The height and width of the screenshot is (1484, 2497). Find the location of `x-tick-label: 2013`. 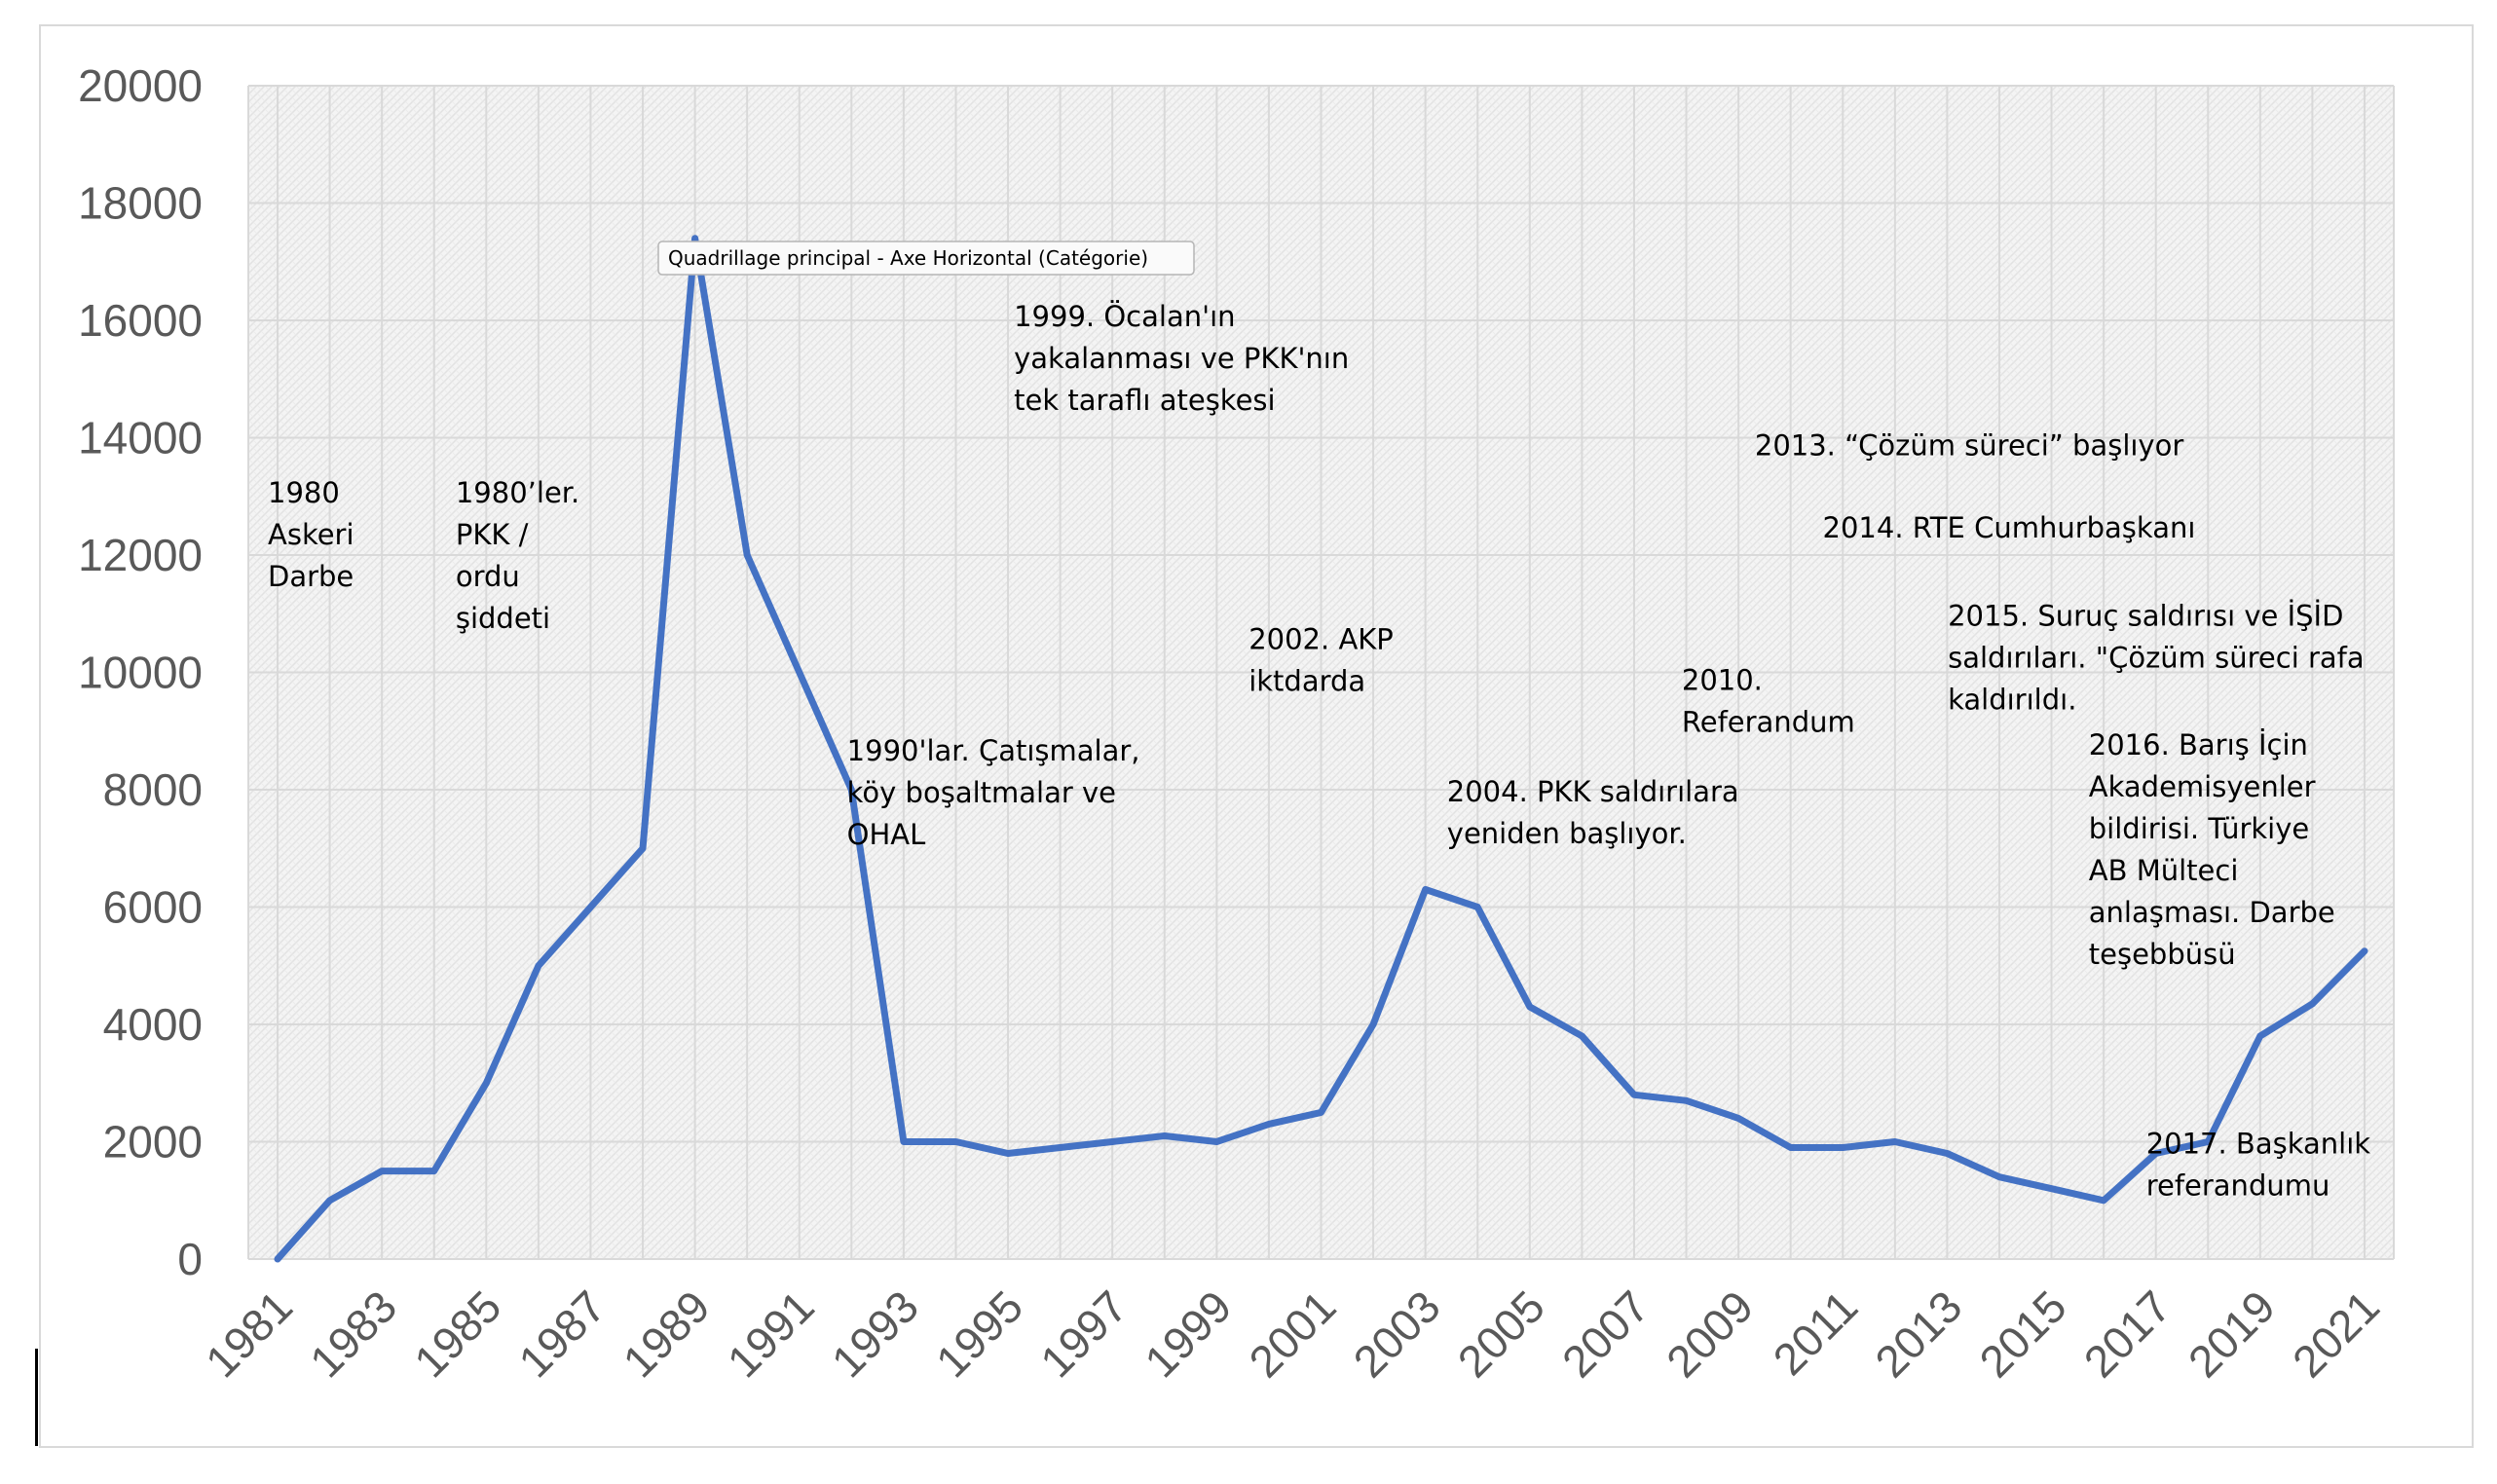

x-tick-label: 2013 is located at coordinates (1918, 1333).